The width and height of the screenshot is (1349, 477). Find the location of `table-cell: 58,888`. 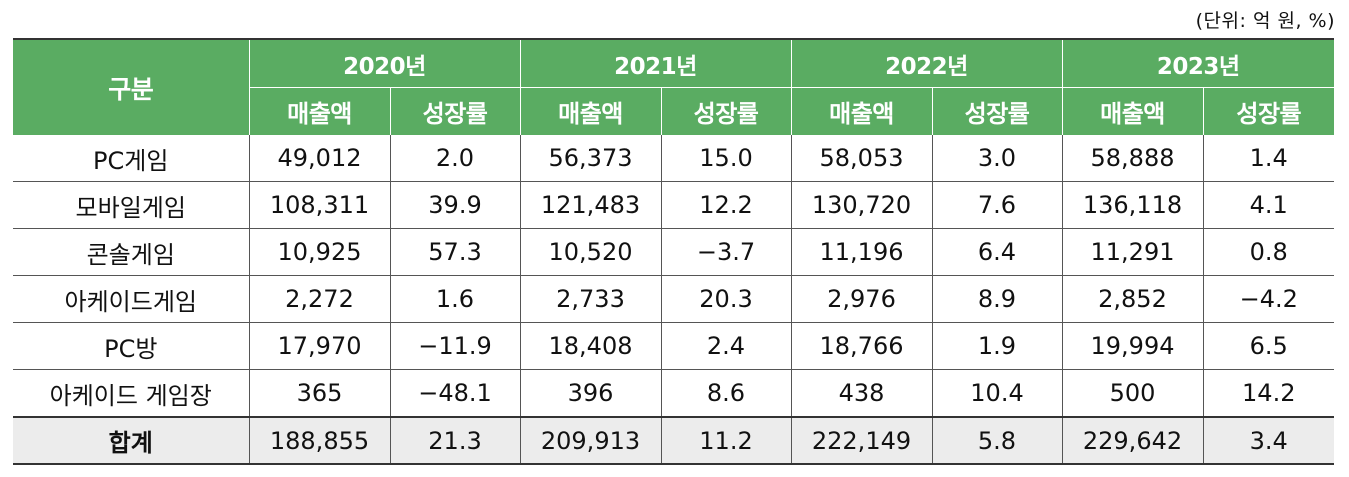

table-cell: 58,888 is located at coordinates (1132, 158).